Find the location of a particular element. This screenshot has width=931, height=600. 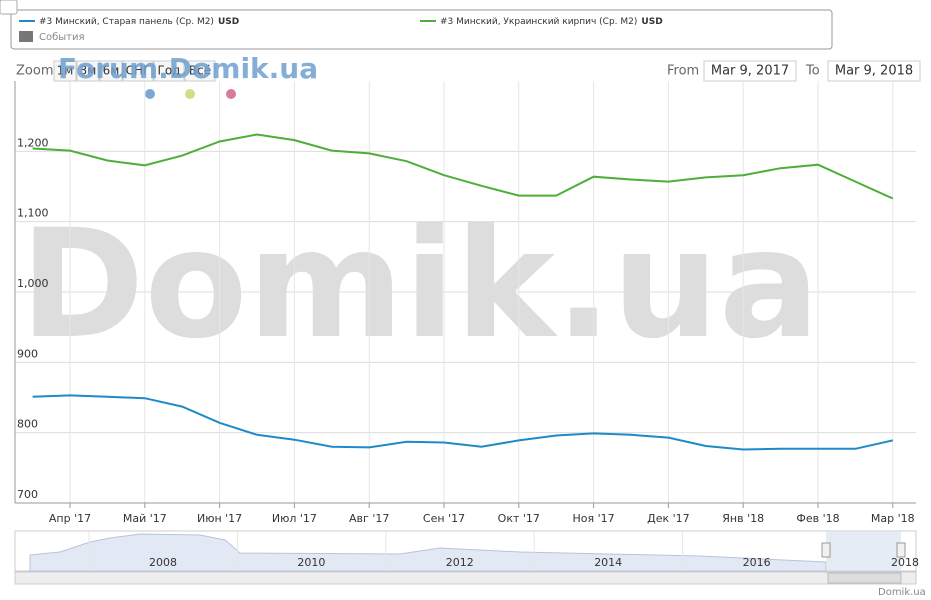

x-tick-label: Мар '18 is located at coordinates (893, 518).